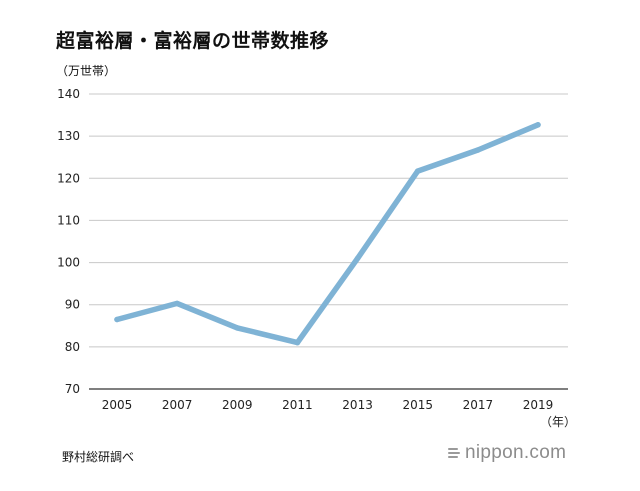 This screenshot has height=491, width=640. I want to click on y-tick-label: 120, so click(68, 178).